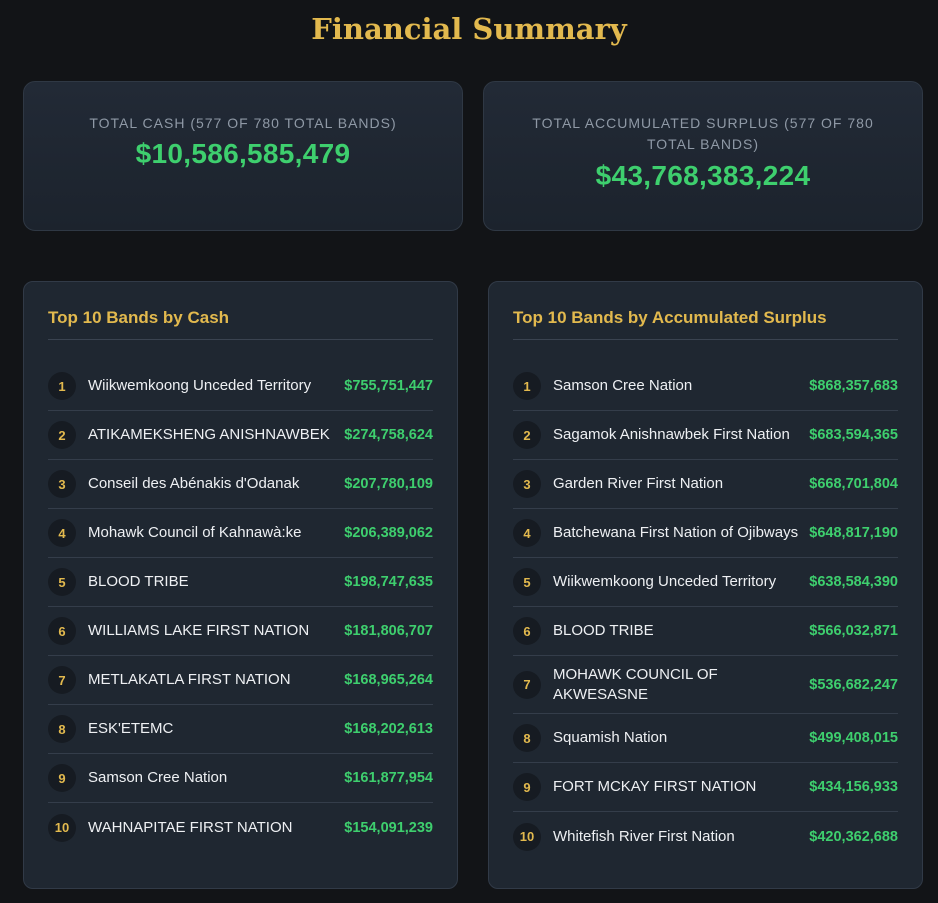 This screenshot has height=903, width=938. I want to click on list-item: 8 ESK'ETEMC $168,202,613, so click(240, 729).